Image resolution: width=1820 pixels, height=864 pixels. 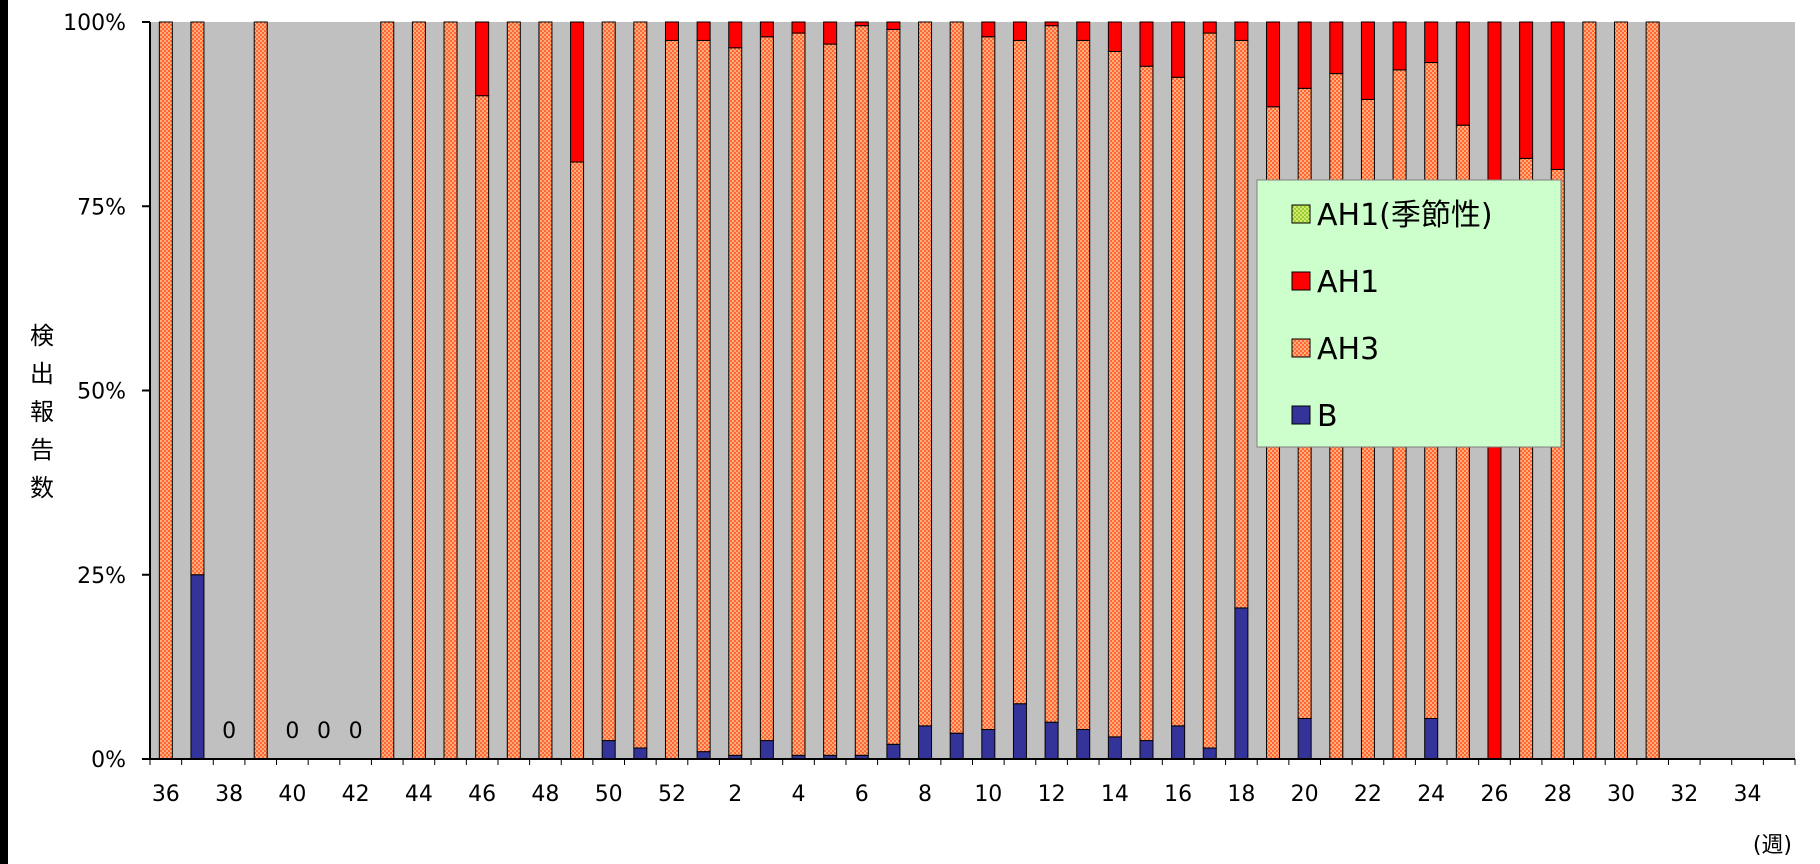 What do you see at coordinates (1772, 845) in the screenshot?
I see `x-axis-unit-label: (週)` at bounding box center [1772, 845].